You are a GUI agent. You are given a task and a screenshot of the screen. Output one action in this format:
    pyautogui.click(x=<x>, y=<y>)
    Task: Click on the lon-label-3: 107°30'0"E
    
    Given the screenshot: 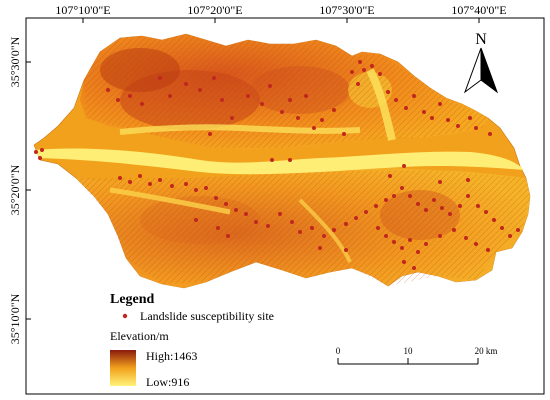 What is the action you would take?
    pyautogui.click(x=346, y=10)
    